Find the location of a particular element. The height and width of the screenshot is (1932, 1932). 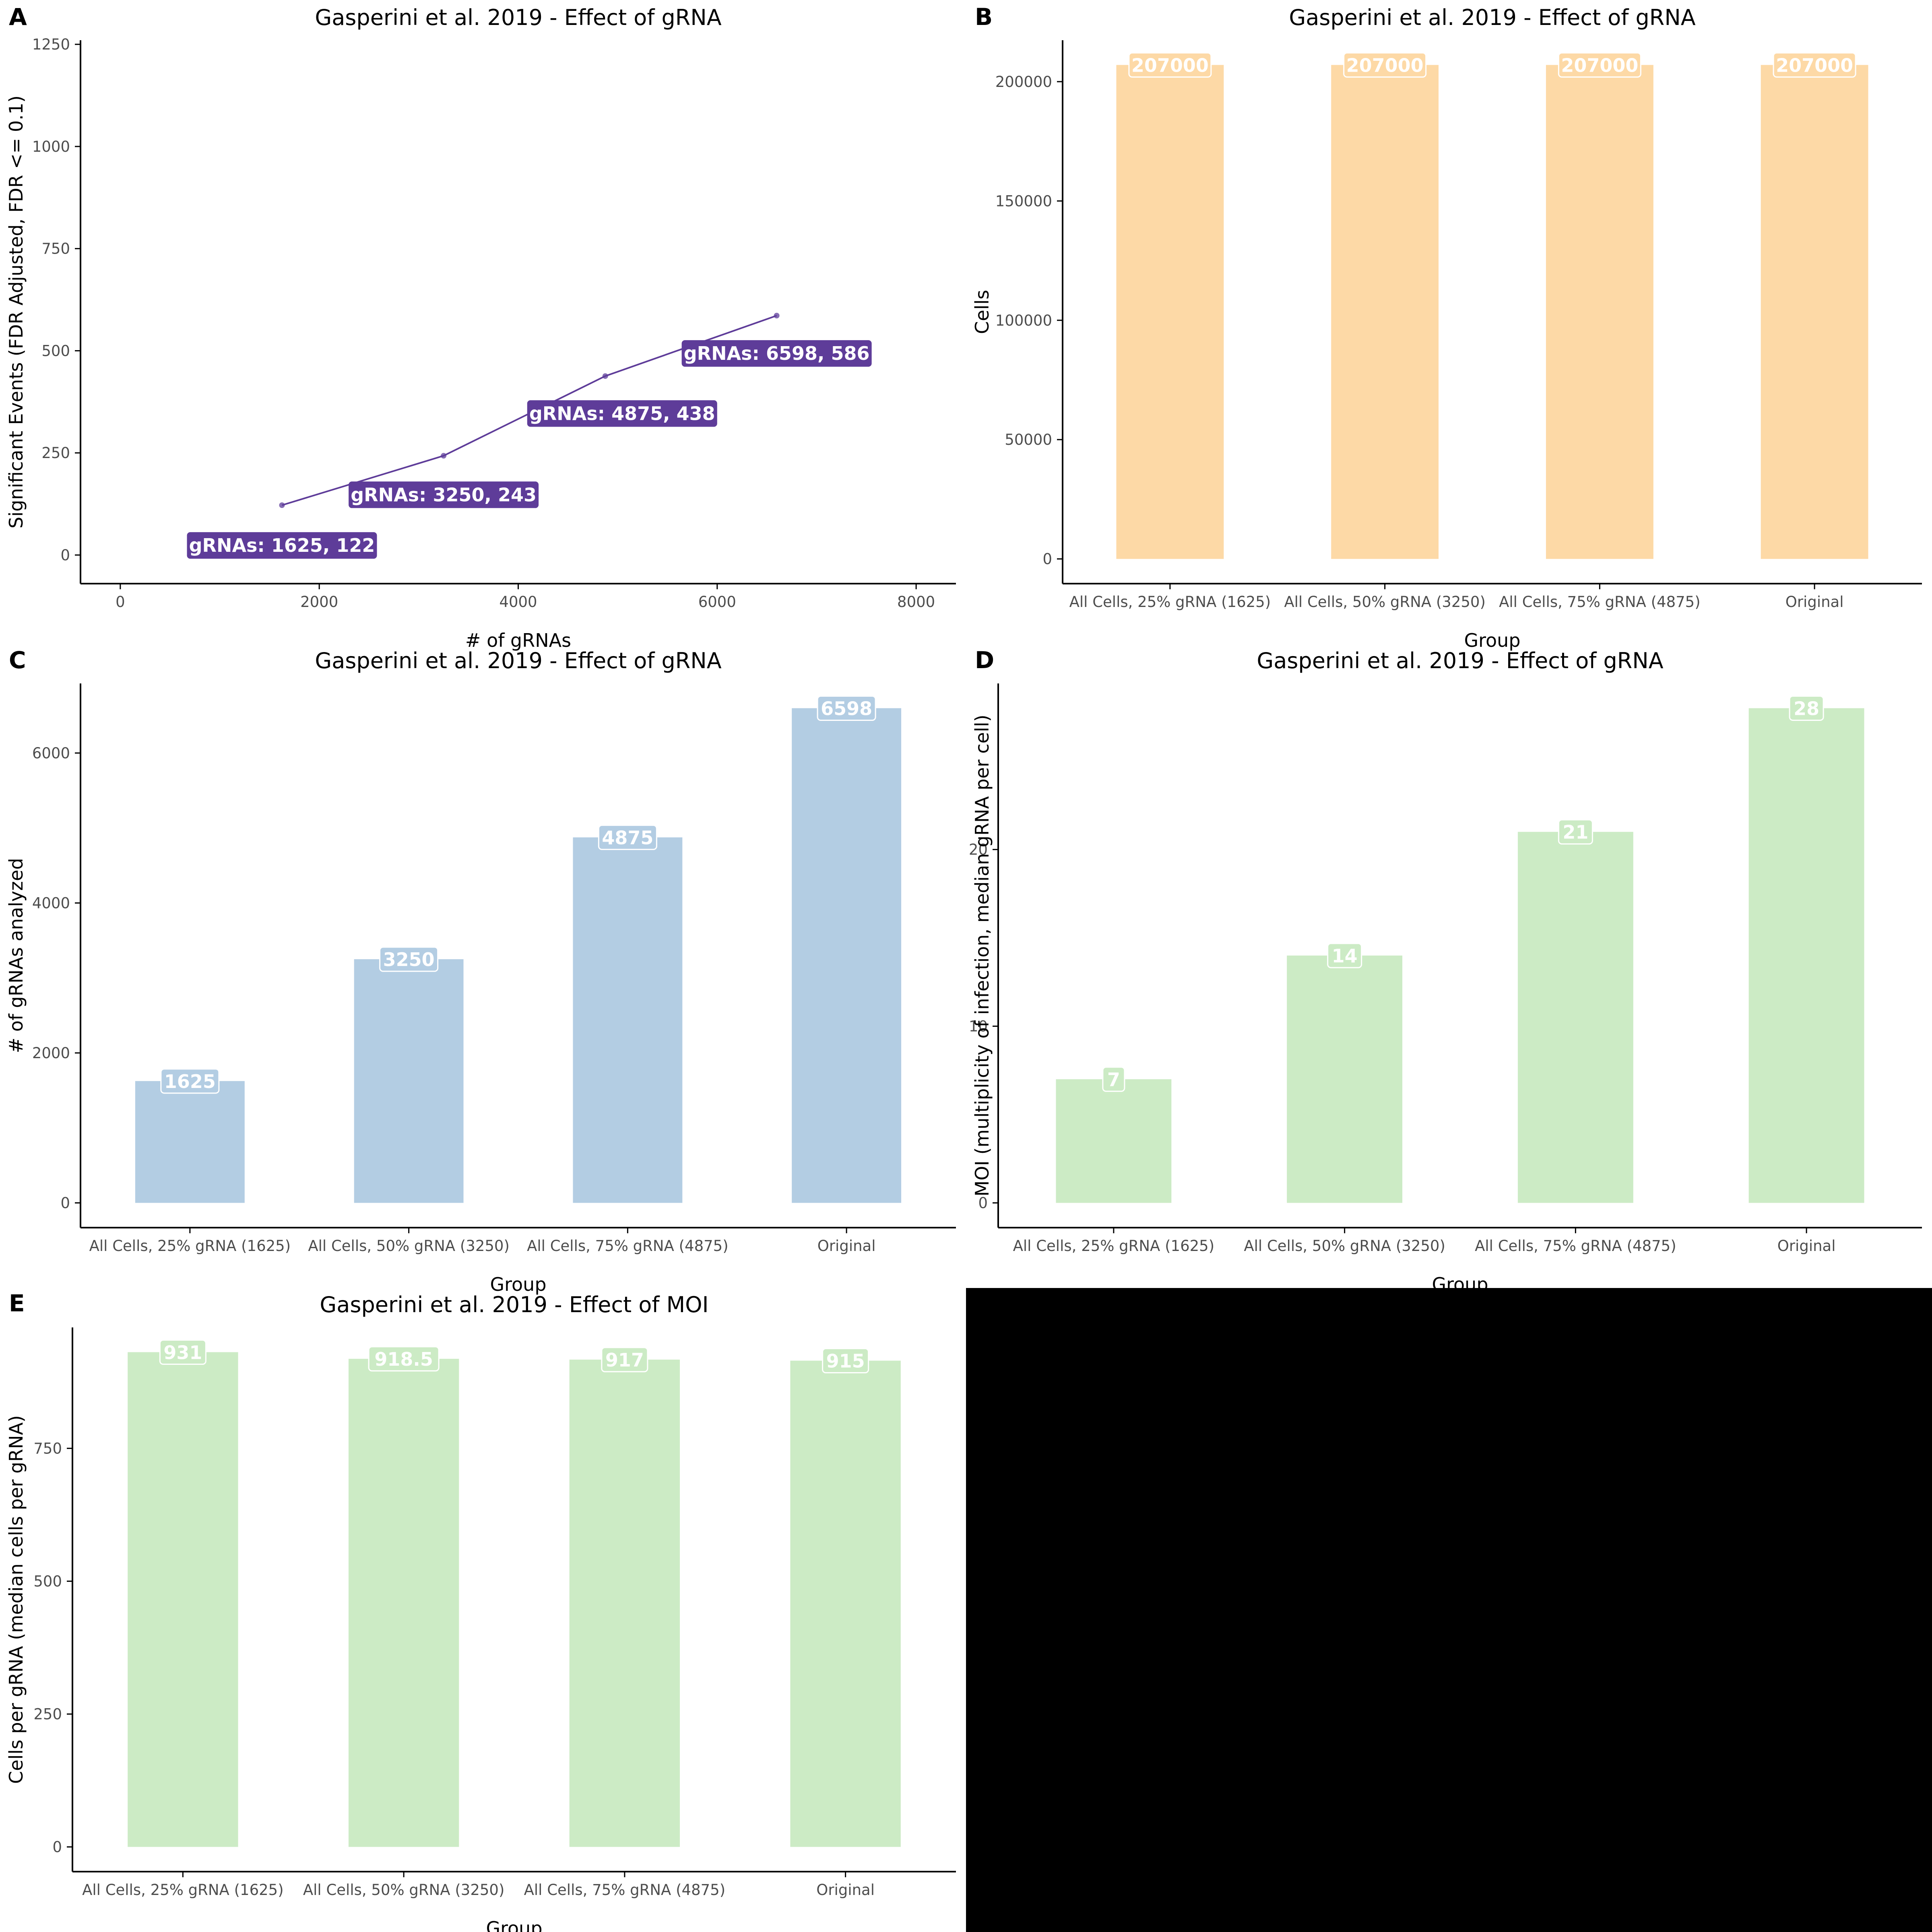

bar-label: 7 is located at coordinates (1113, 1079).